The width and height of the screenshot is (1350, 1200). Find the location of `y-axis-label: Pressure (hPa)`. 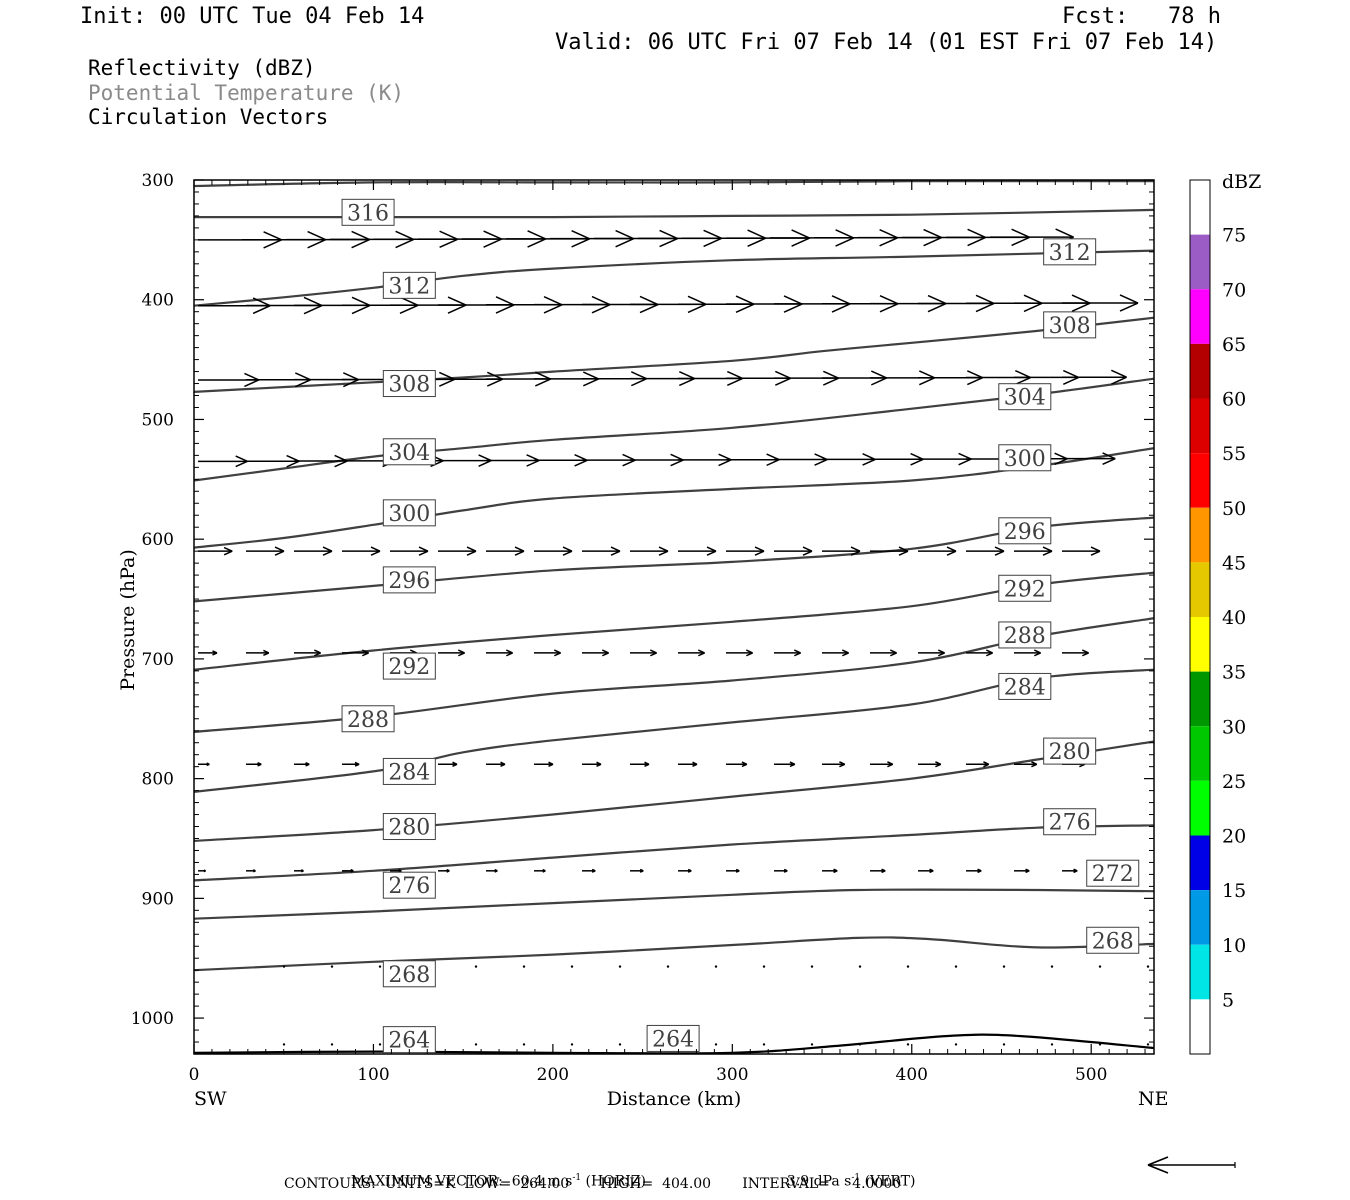

y-axis-label: Pressure (hPa) is located at coordinates (128, 620).